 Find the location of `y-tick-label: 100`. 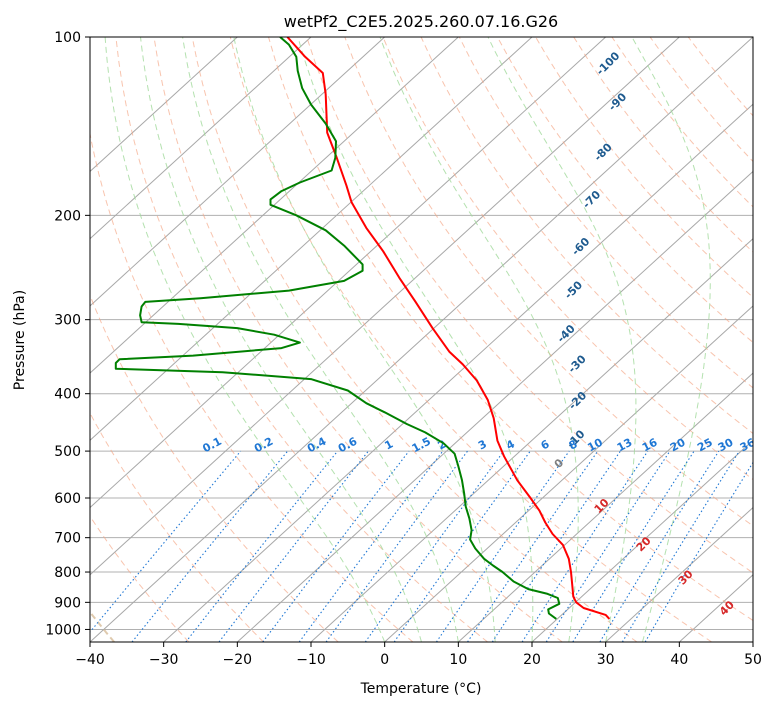

y-tick-label: 100 is located at coordinates (67, 38).